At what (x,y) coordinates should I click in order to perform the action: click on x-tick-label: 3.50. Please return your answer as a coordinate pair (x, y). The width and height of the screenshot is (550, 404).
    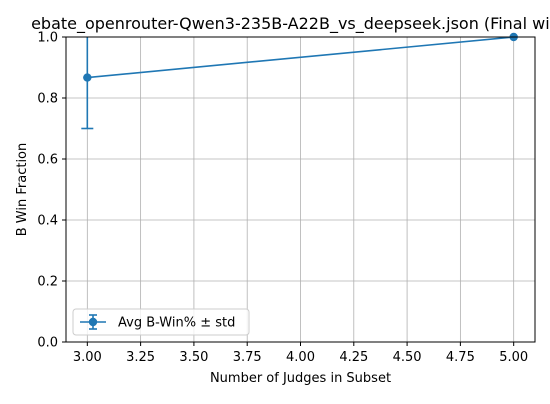
    Looking at the image, I should click on (193, 357).